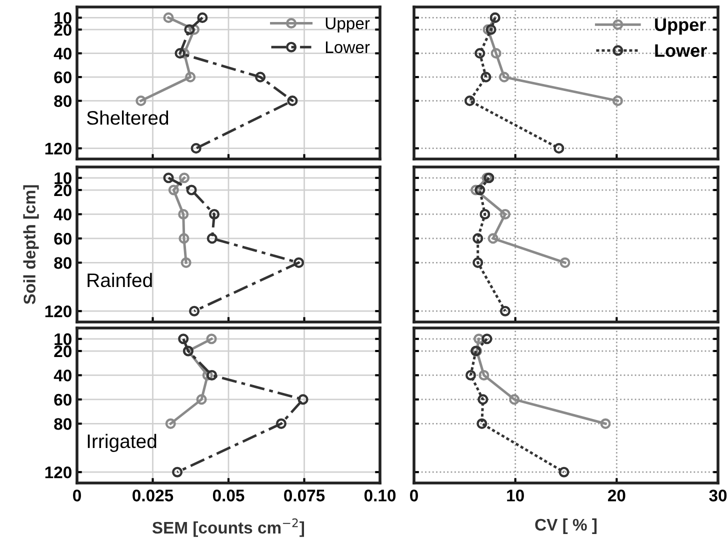  I want to click on x-tick-label: 0.025, so click(153, 496).